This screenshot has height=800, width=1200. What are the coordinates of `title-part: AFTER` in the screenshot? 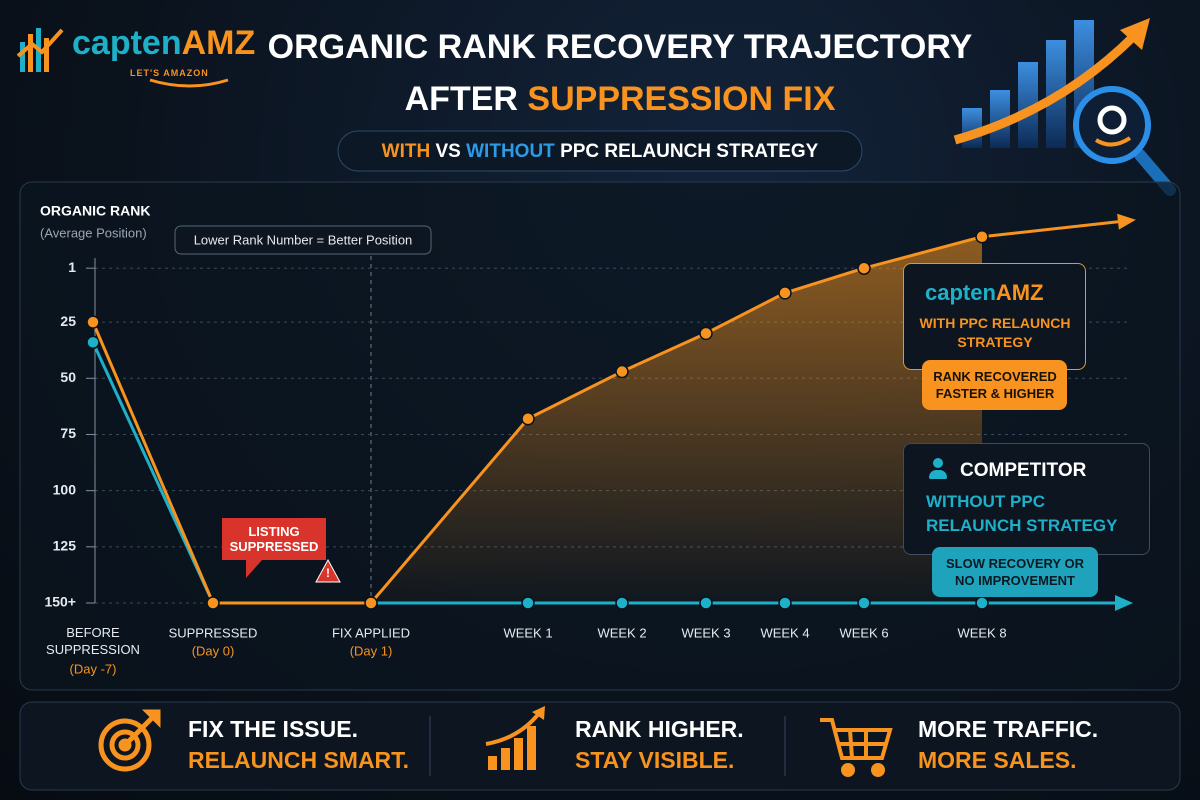 It's located at (461, 99).